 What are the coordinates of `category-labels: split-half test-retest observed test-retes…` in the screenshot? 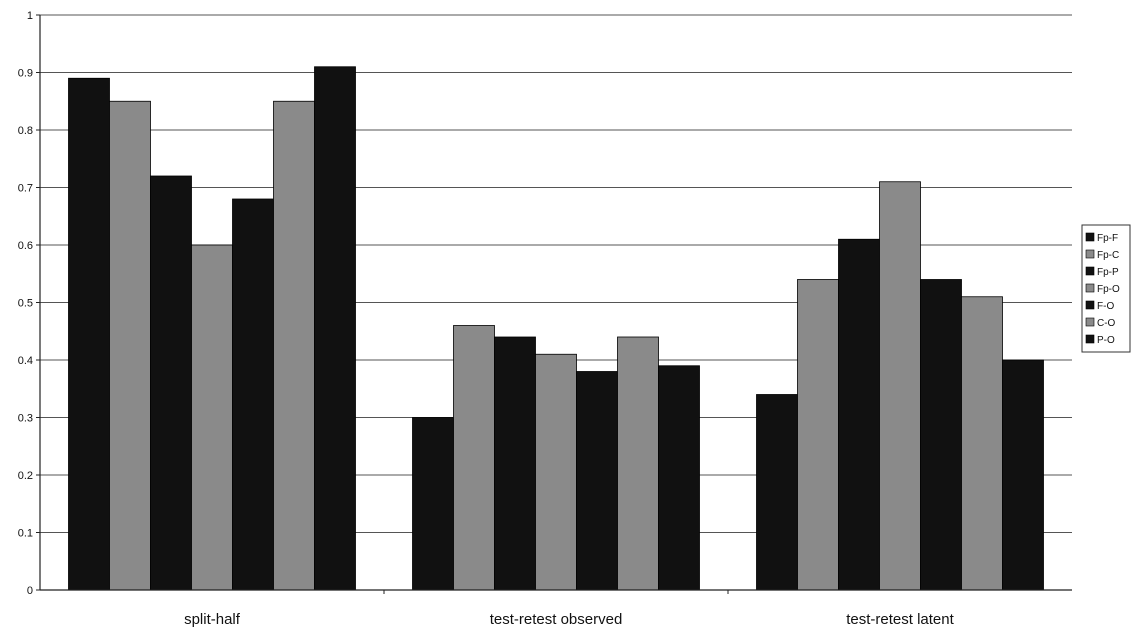 It's located at (569, 619).